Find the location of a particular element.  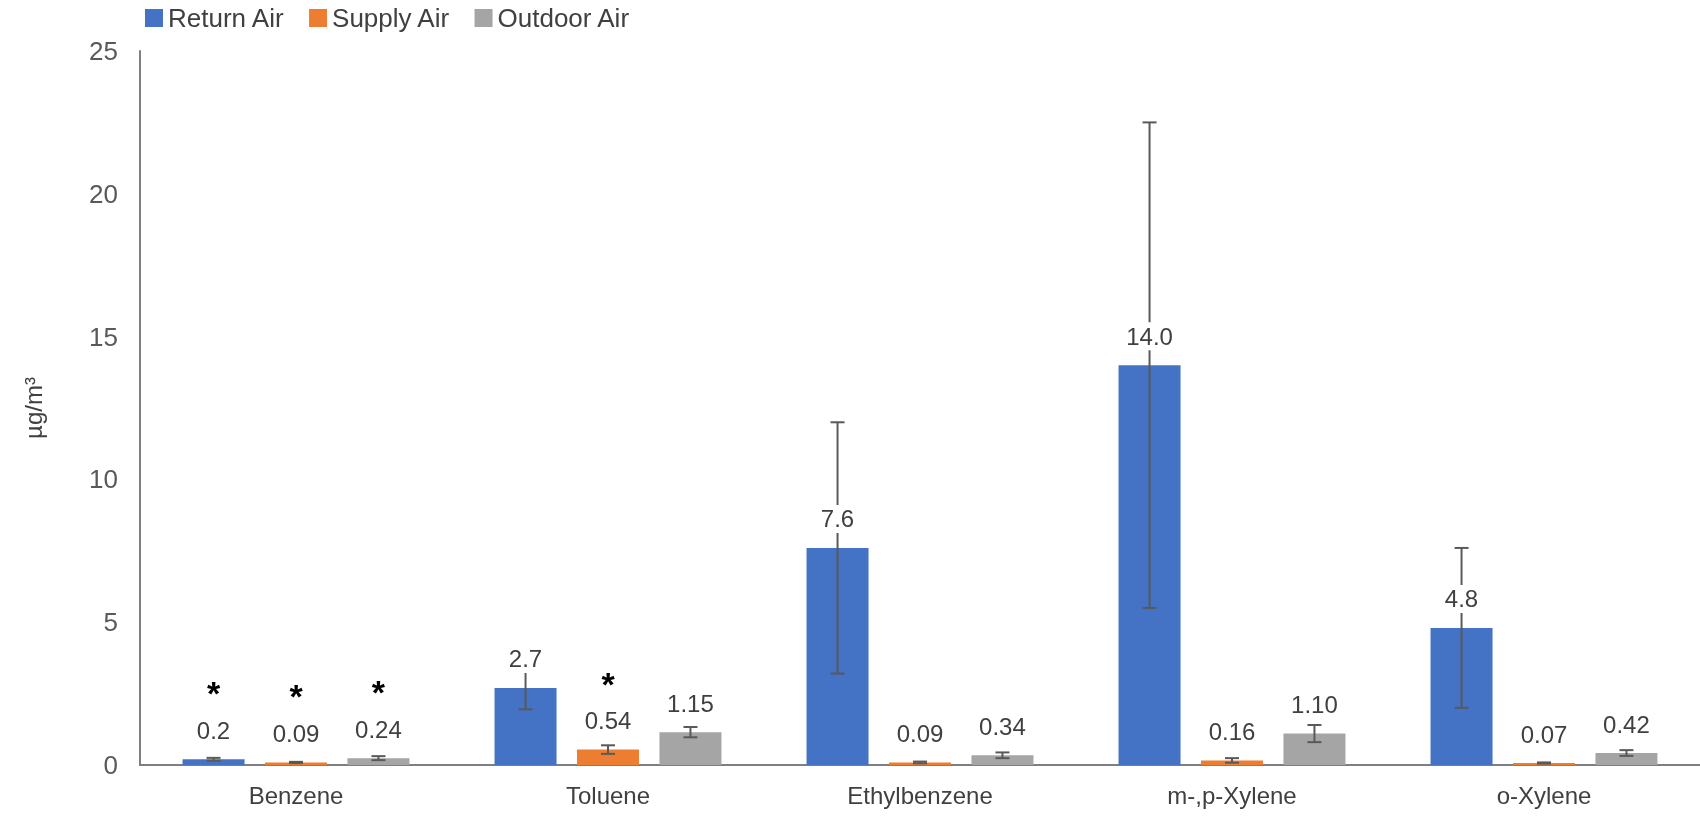

data-label: 7.6 is located at coordinates (837, 519).